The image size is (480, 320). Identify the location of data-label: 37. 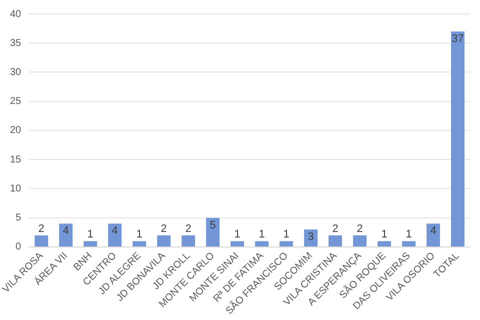
(458, 39).